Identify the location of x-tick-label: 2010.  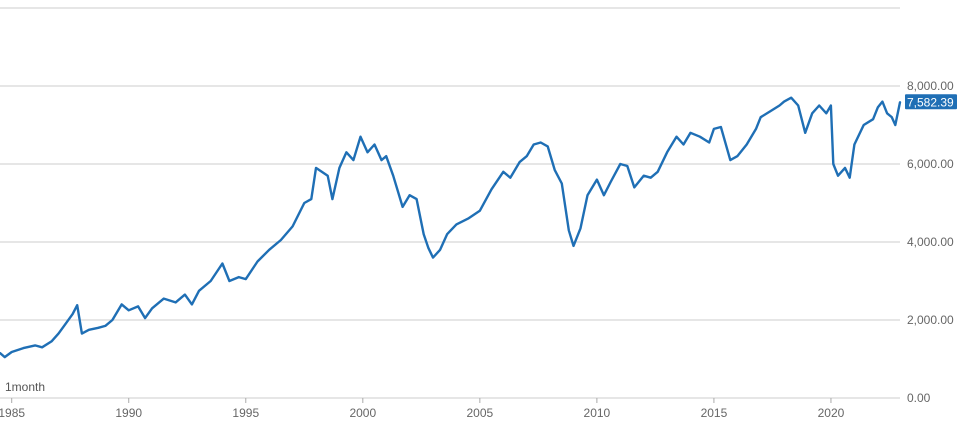
(597, 413).